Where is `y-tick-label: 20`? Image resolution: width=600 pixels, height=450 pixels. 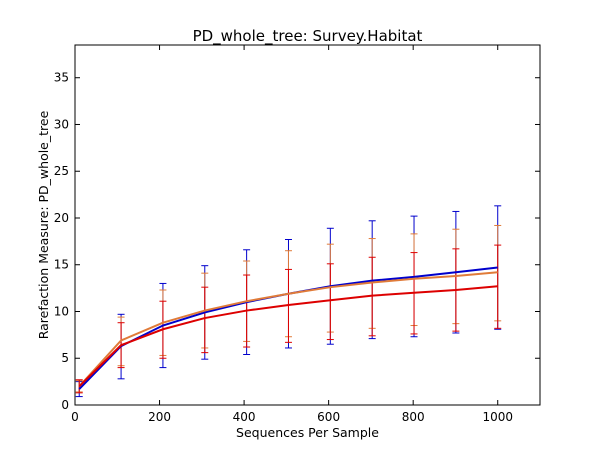 y-tick-label: 20 is located at coordinates (61, 218).